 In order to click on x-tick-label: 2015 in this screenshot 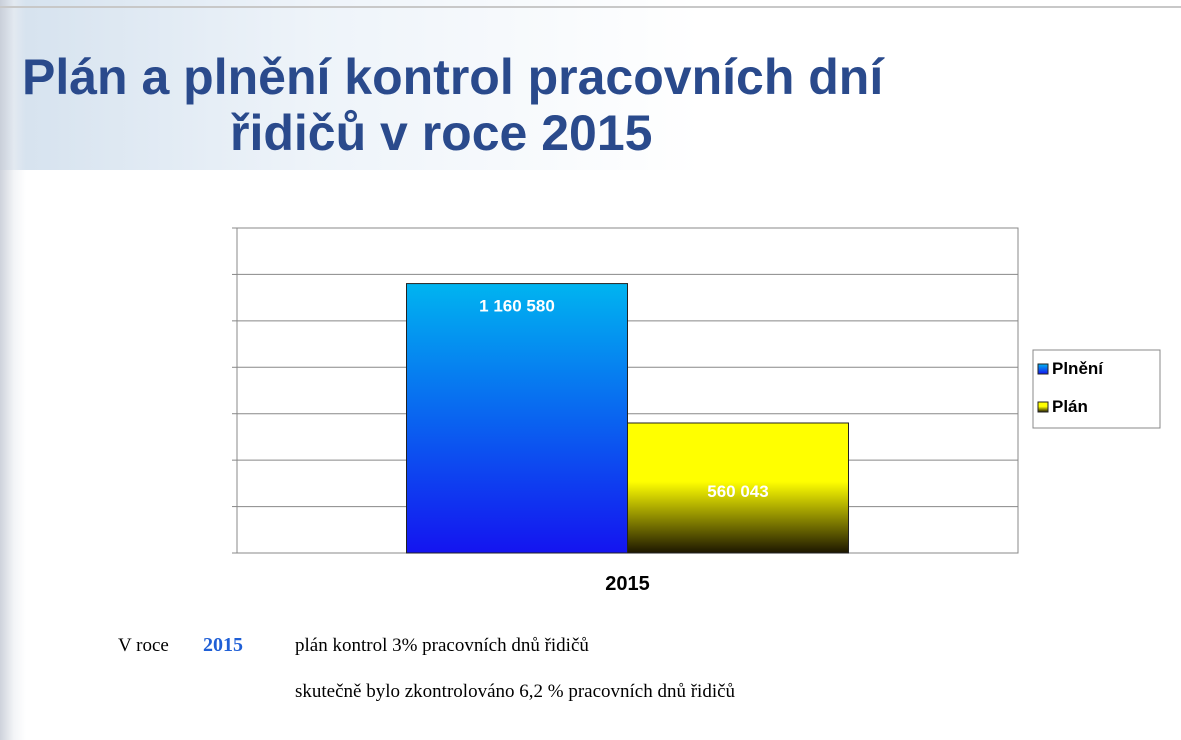, I will do `click(627, 584)`.